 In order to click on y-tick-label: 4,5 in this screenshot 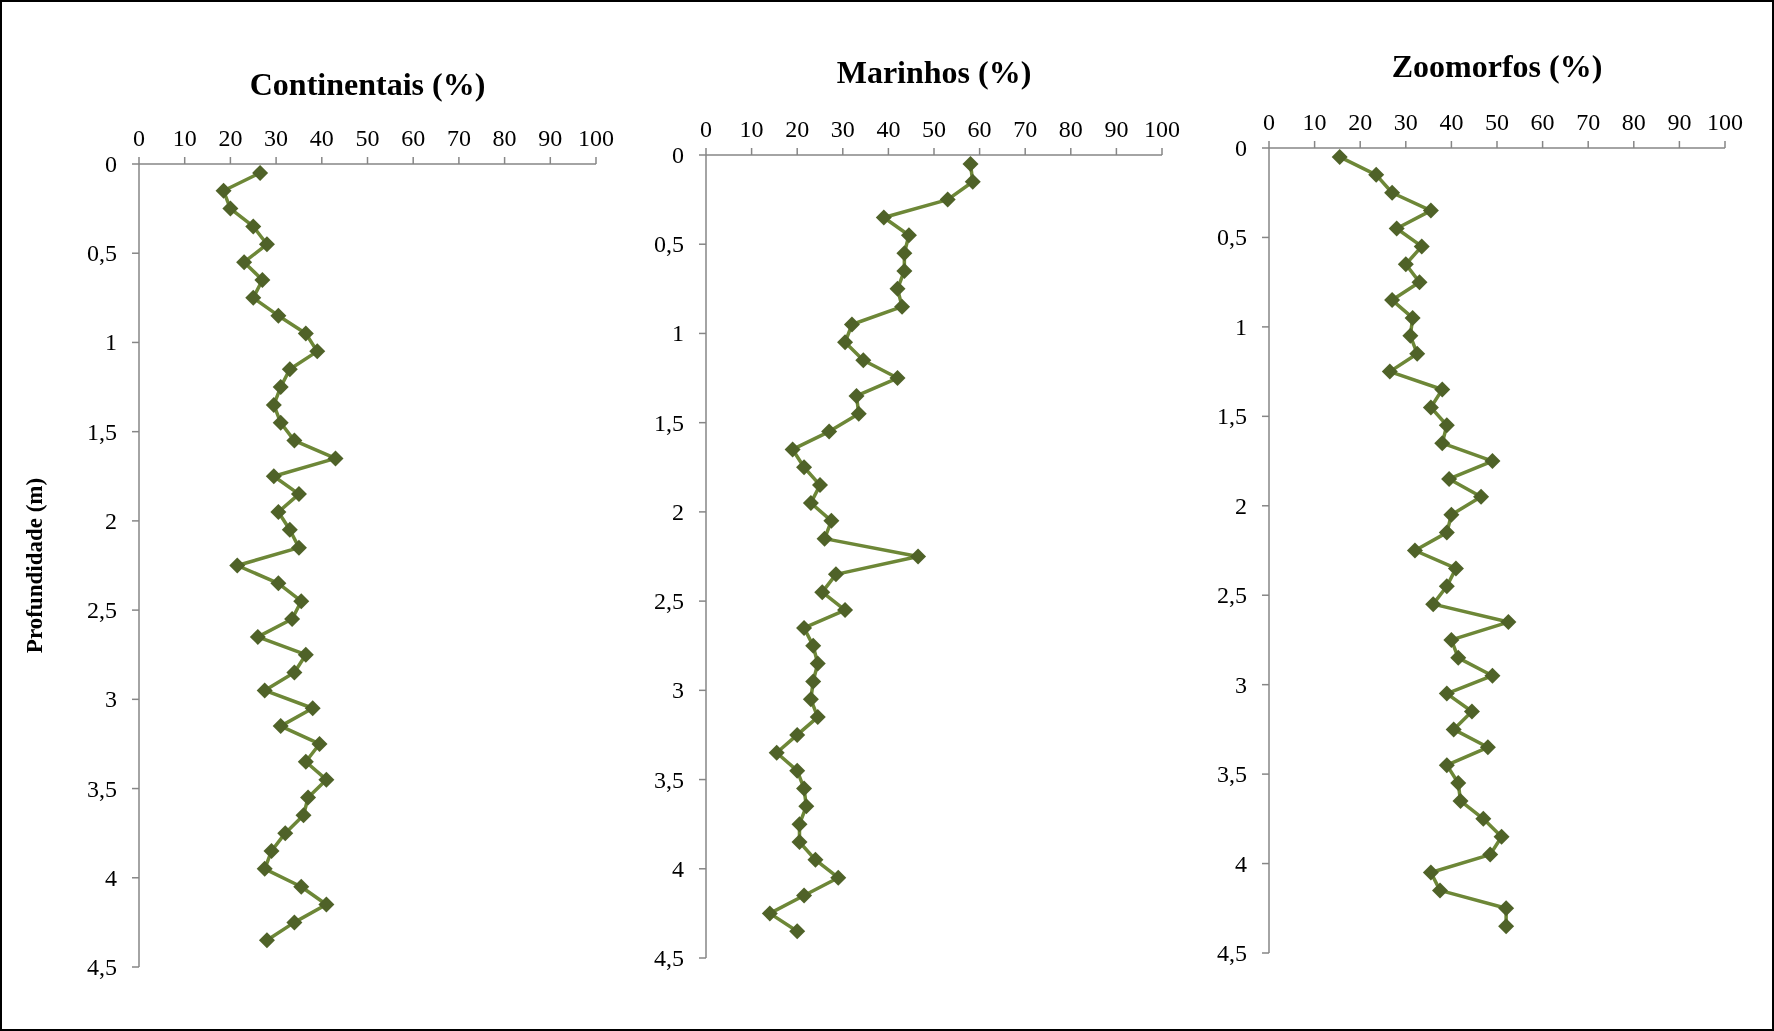, I will do `click(669, 958)`.